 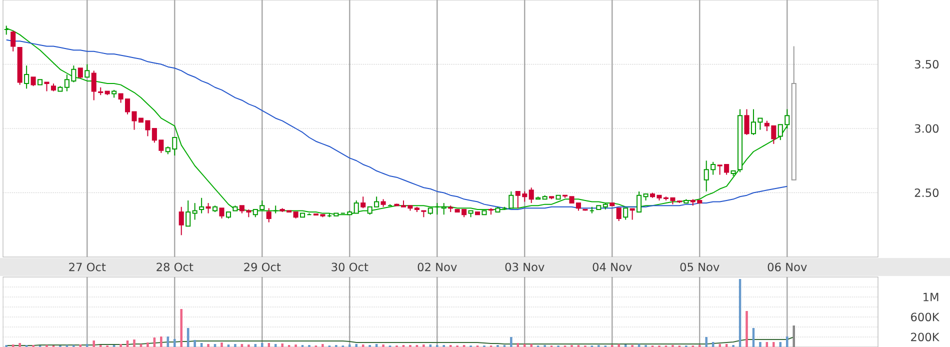 I want to click on y-tick-label: 1M, so click(x=931, y=297).